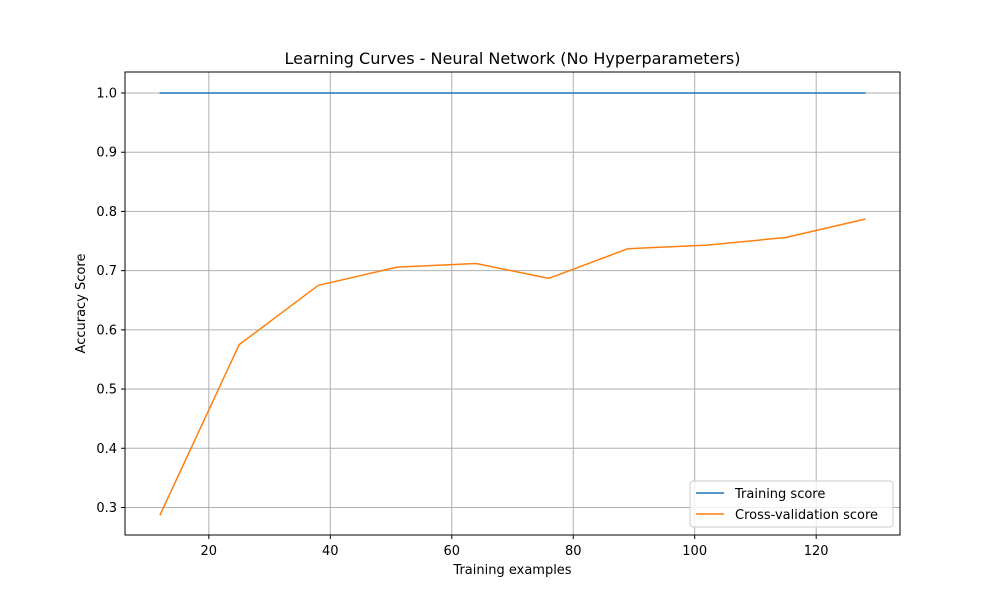 This screenshot has width=1000, height=604. Describe the element at coordinates (816, 551) in the screenshot. I see `x-tick-label: 120` at that location.